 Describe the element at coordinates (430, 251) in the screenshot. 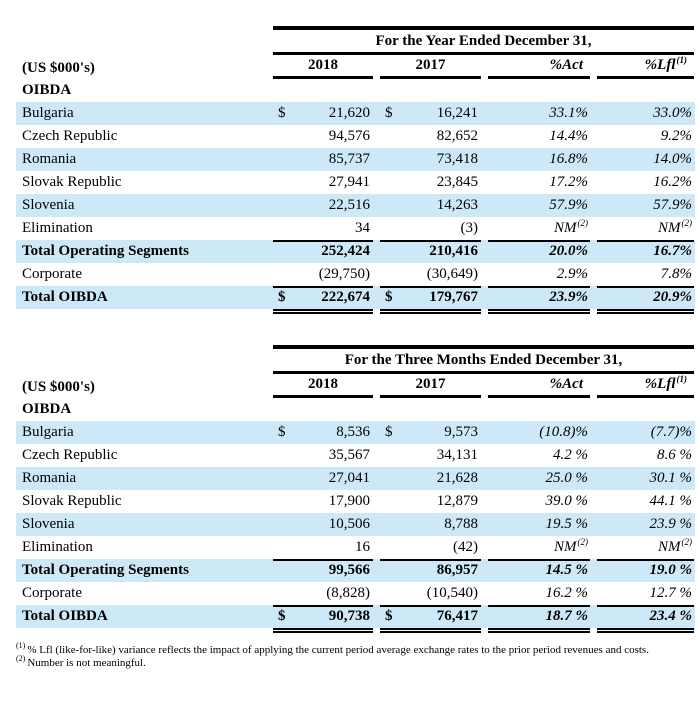

I see `value-2017: 210,416` at that location.